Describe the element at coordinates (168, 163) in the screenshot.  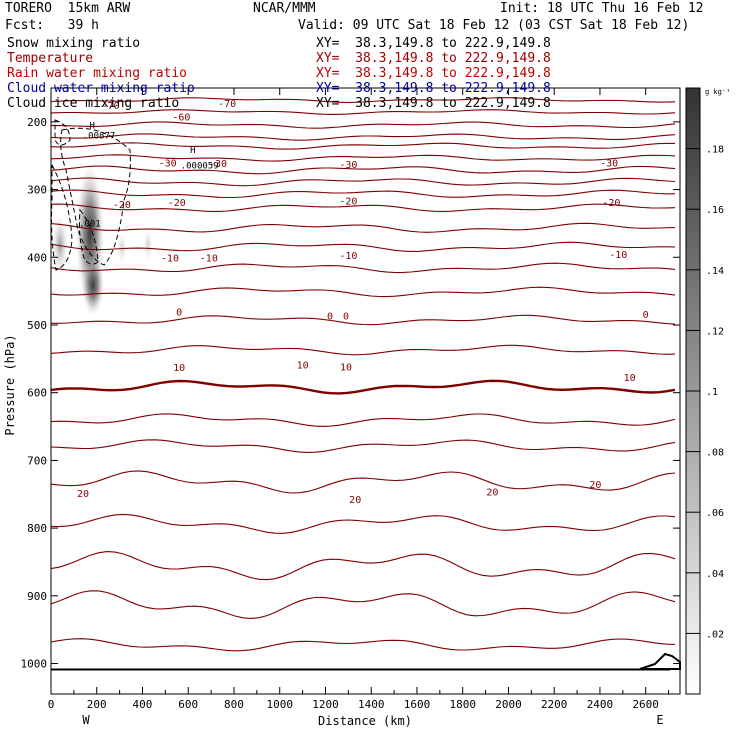
I see `contour-label-3: -30` at that location.